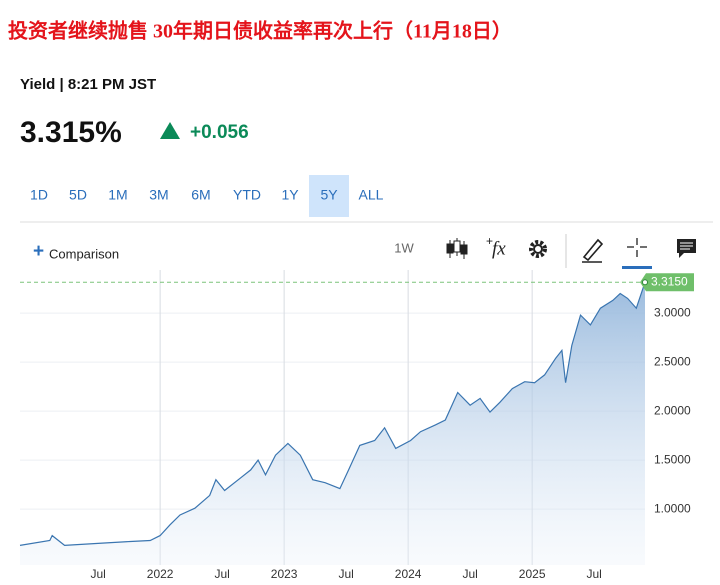 The width and height of the screenshot is (720, 585). What do you see at coordinates (672, 361) in the screenshot?
I see `y-tick-label: 2.5000` at bounding box center [672, 361].